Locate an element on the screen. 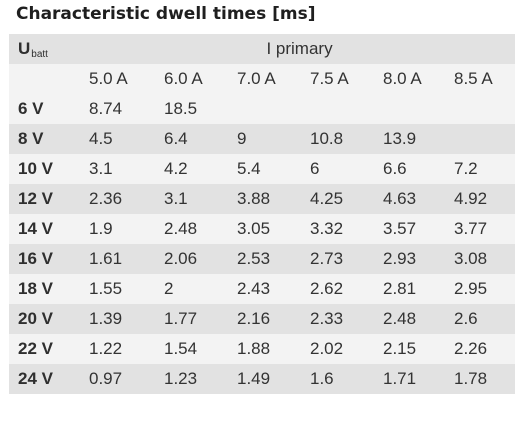 Image resolution: width=519 pixels, height=426 pixels. dwell-time-cell: 2 is located at coordinates (169, 288).